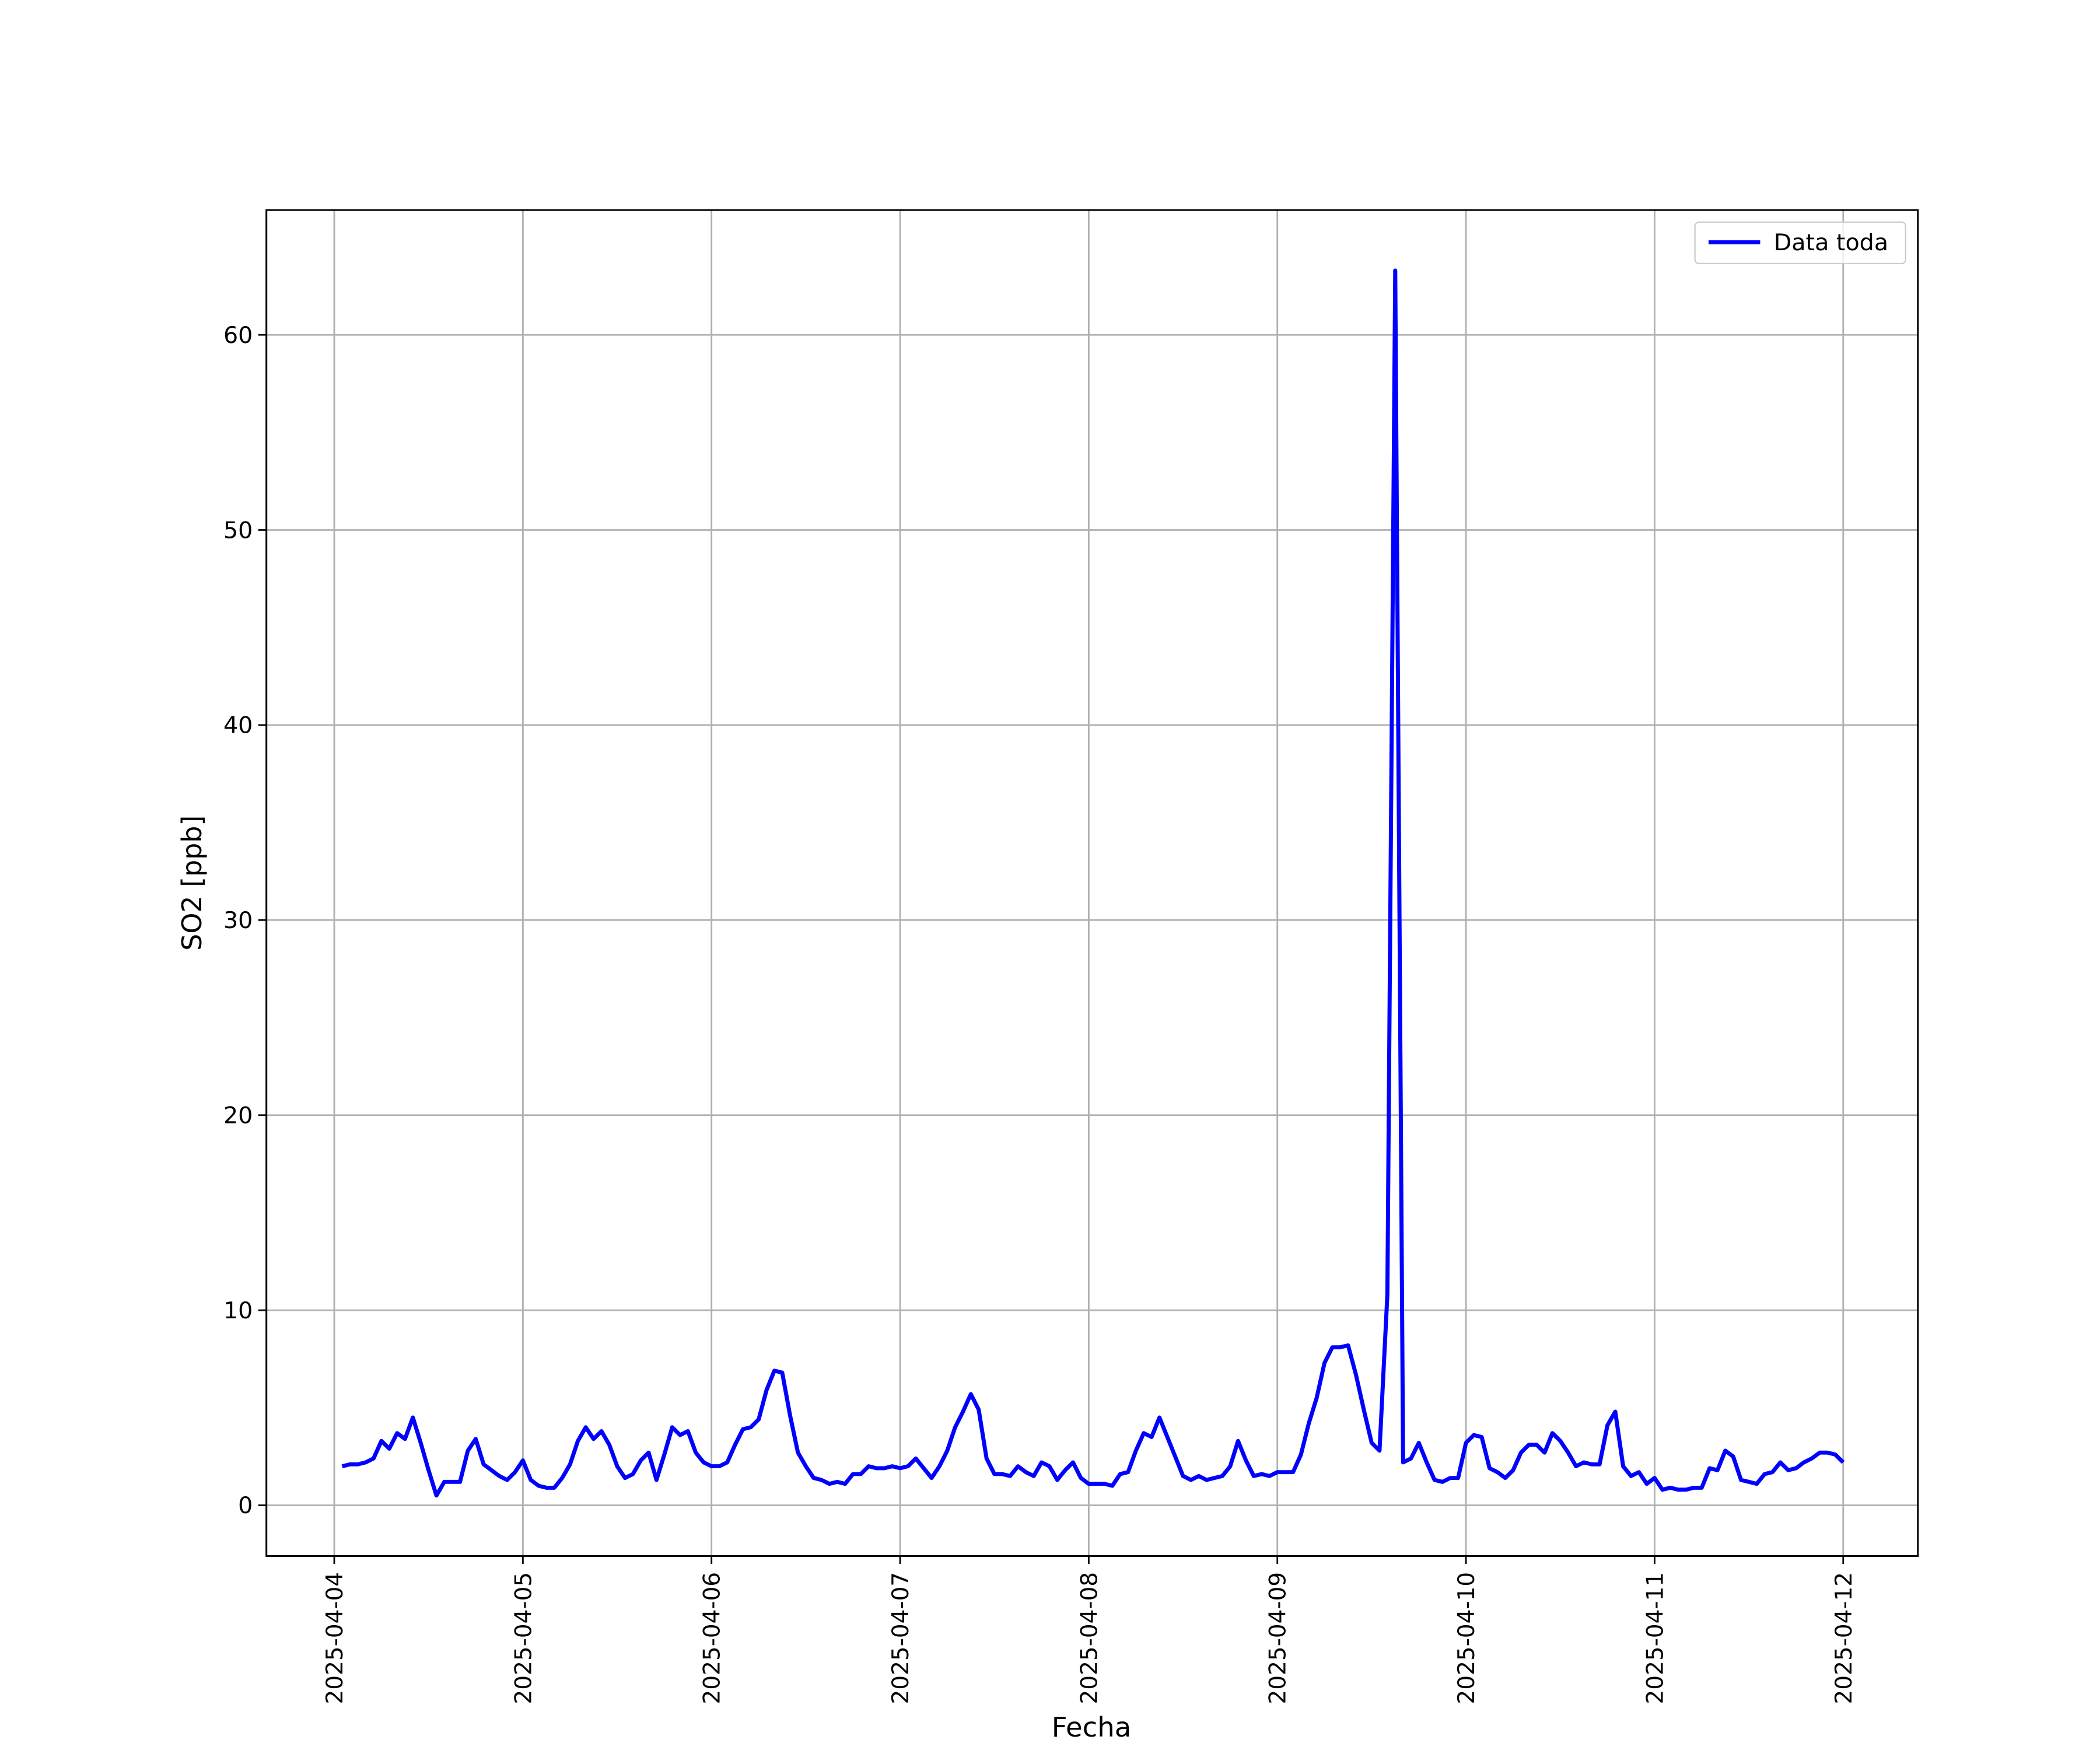  What do you see at coordinates (901, 1638) in the screenshot?
I see `x-tick-label: 2025-04-07` at bounding box center [901, 1638].